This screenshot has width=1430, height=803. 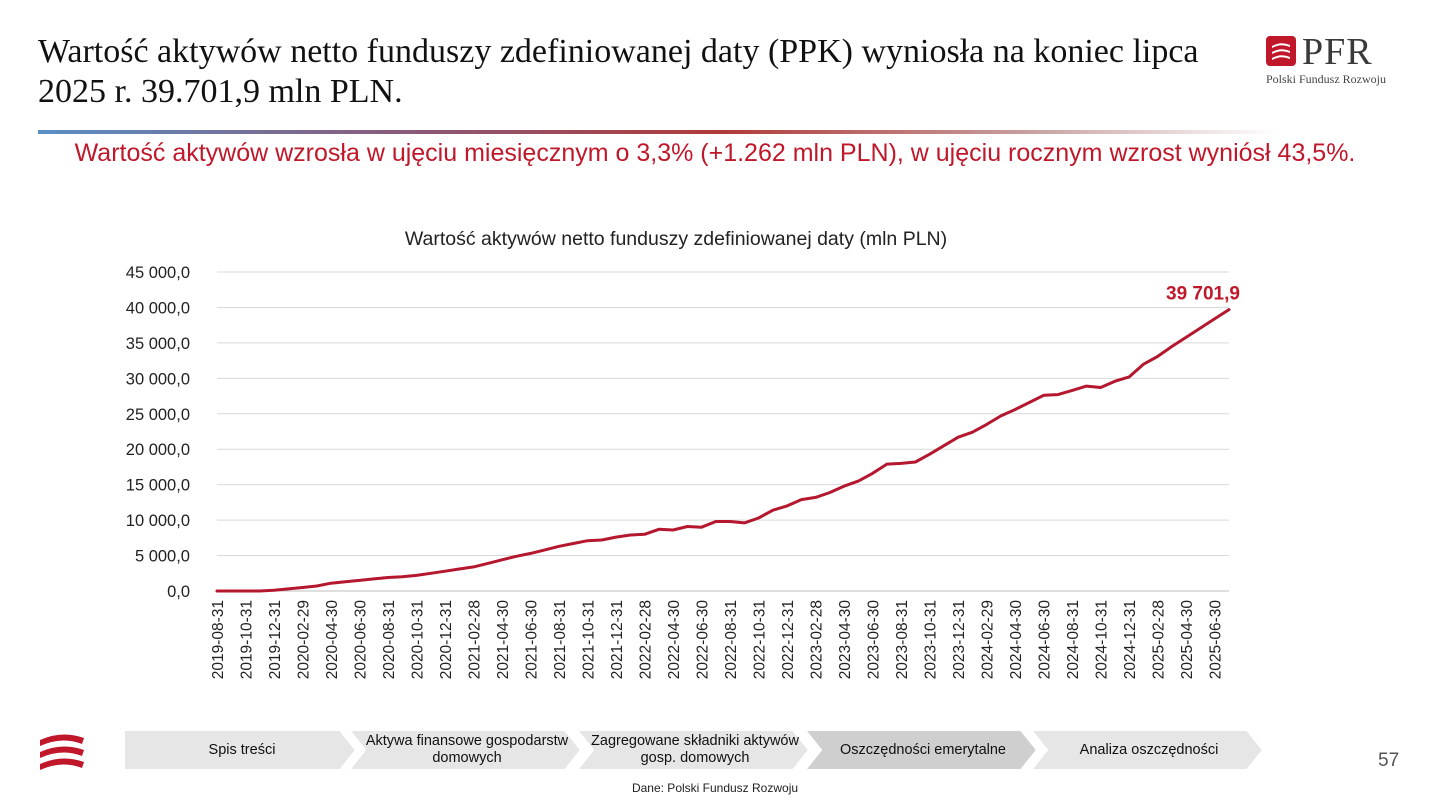 I want to click on y-tick-label: 35 000,0, so click(x=158, y=344).